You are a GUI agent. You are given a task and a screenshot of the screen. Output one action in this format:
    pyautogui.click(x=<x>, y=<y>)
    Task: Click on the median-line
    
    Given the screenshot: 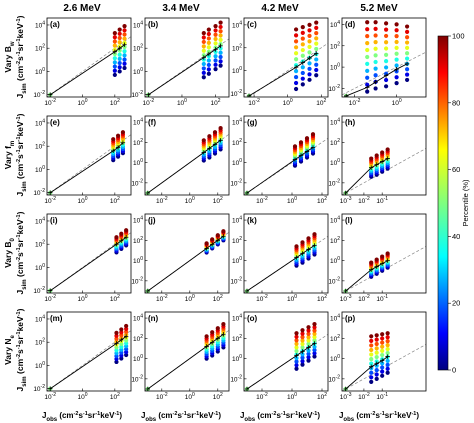 What is the action you would take?
    pyautogui.click(x=280, y=268)
    